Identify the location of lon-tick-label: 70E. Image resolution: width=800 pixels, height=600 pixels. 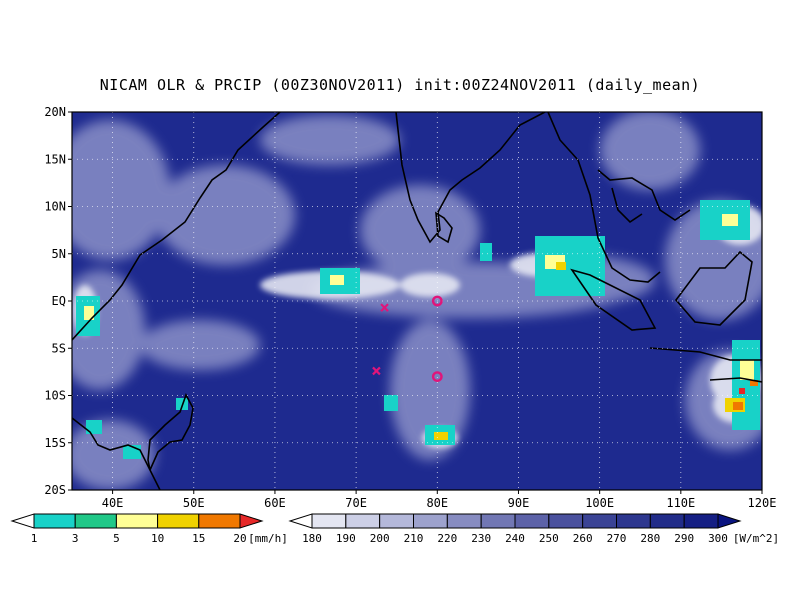
(356, 503).